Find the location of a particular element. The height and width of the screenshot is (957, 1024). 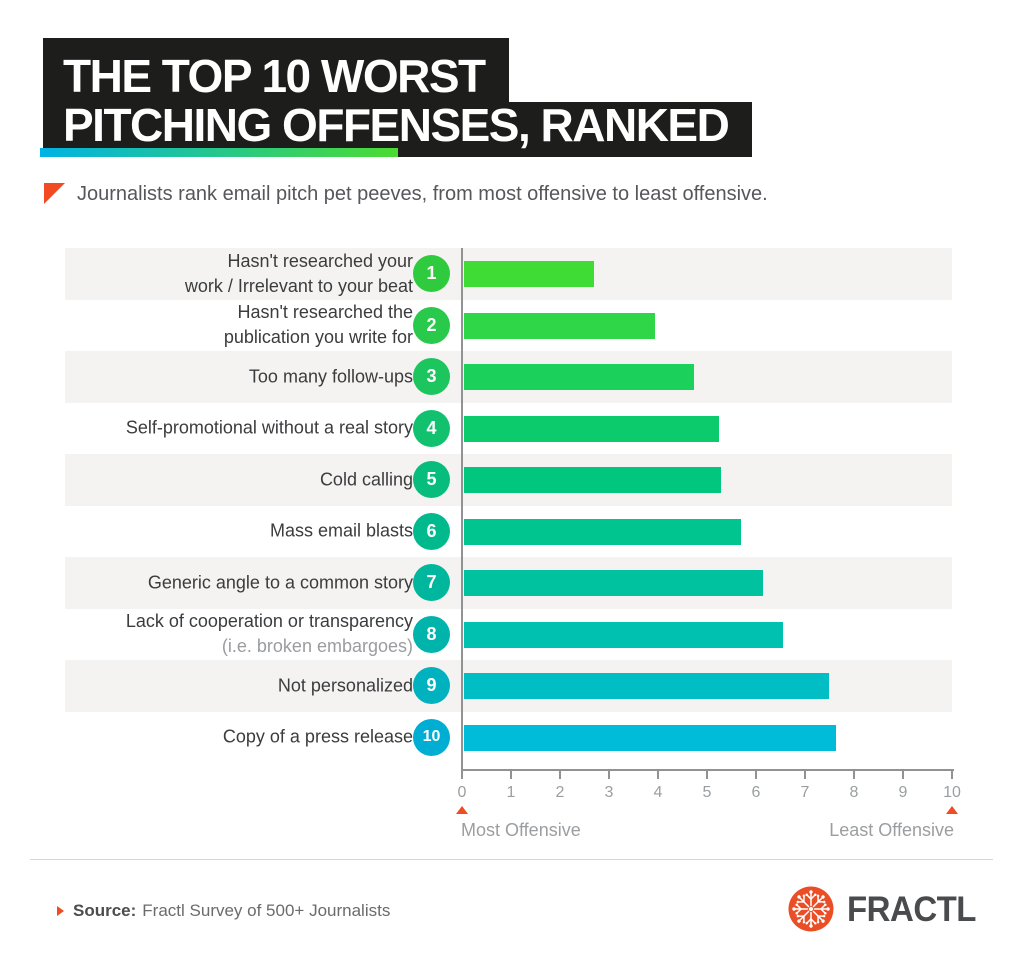

row-label: Not personalized is located at coordinates (239, 685).